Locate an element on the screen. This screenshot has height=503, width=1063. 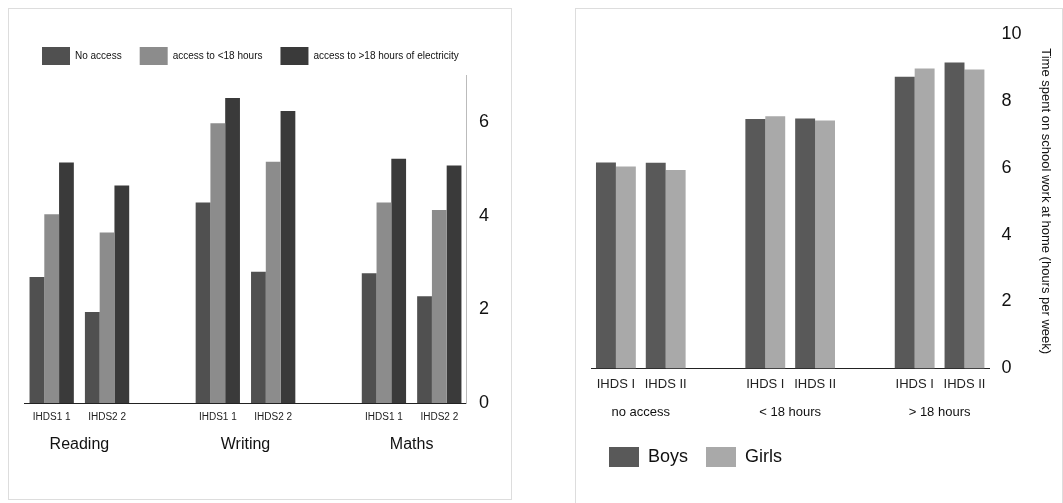
text: no access is located at coordinates (641, 412).